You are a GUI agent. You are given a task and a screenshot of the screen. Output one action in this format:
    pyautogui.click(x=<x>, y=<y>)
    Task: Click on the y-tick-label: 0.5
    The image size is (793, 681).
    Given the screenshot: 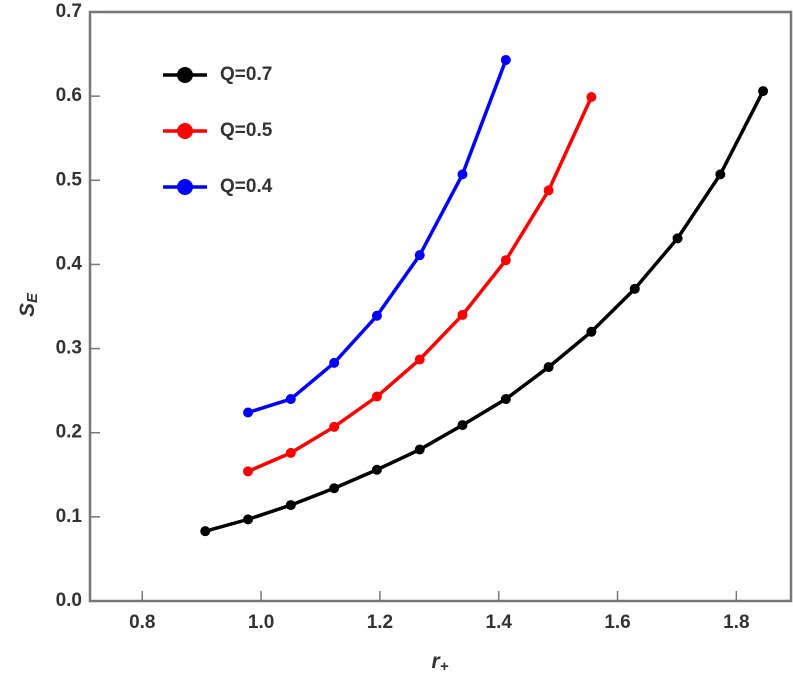 What is the action you would take?
    pyautogui.click(x=69, y=179)
    